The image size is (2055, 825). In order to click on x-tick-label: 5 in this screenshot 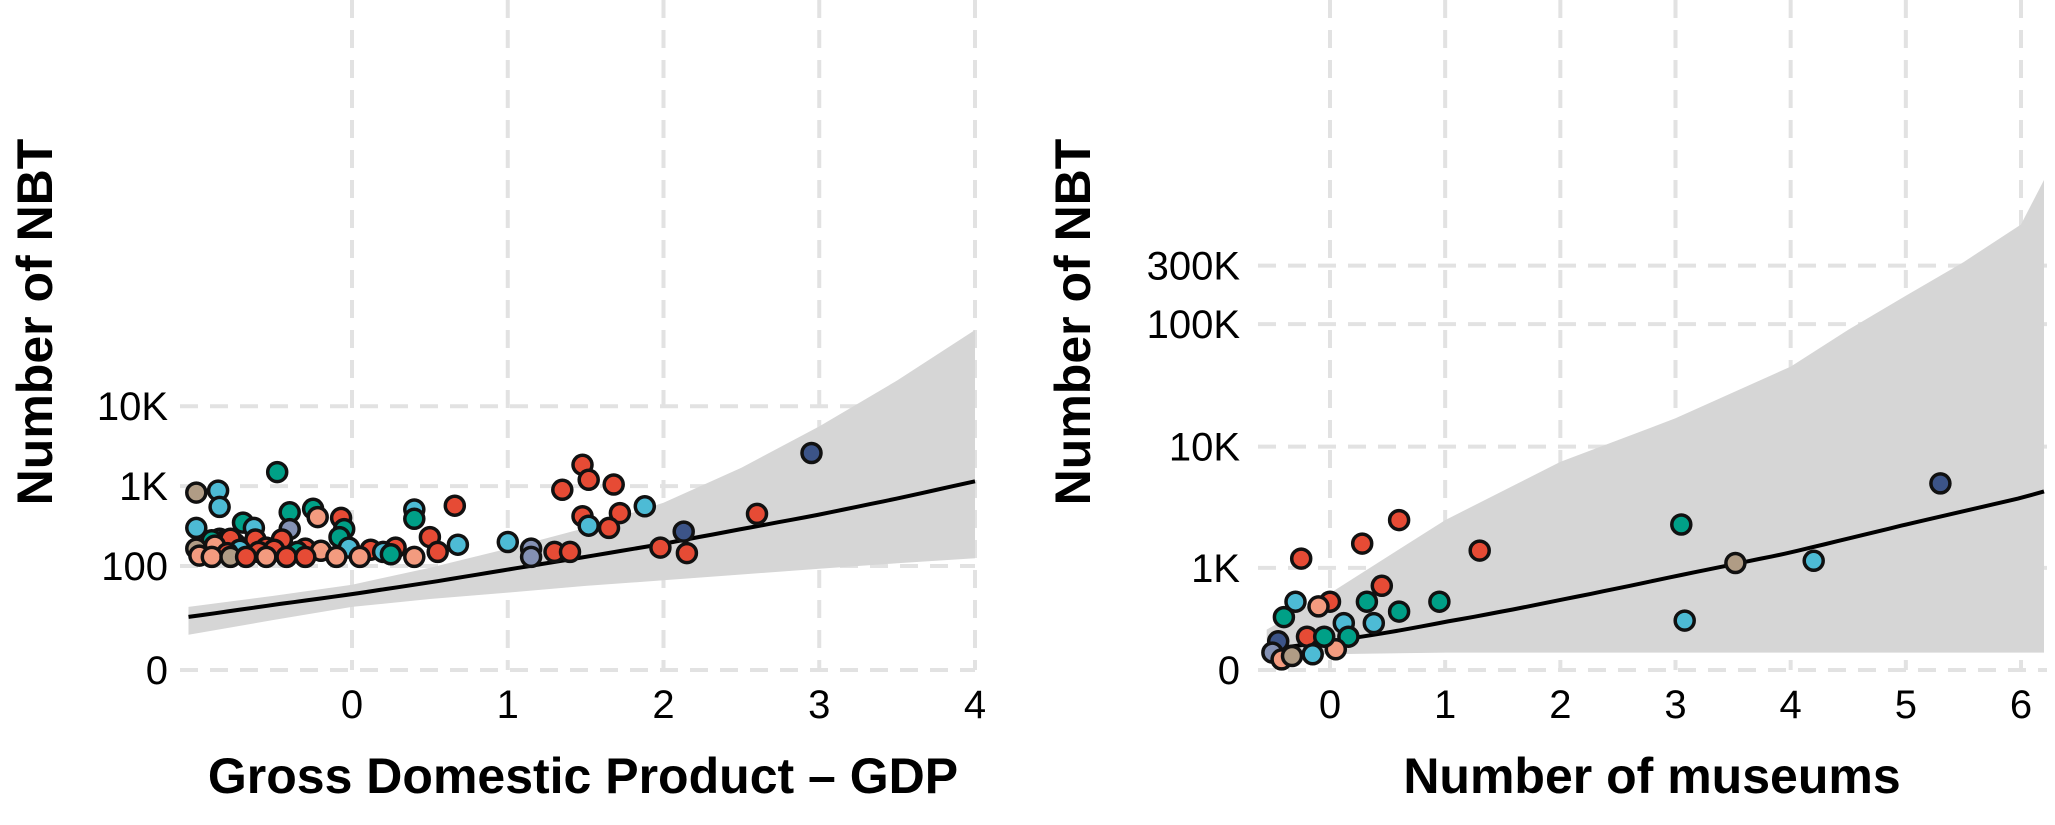, I will do `click(1906, 705)`.